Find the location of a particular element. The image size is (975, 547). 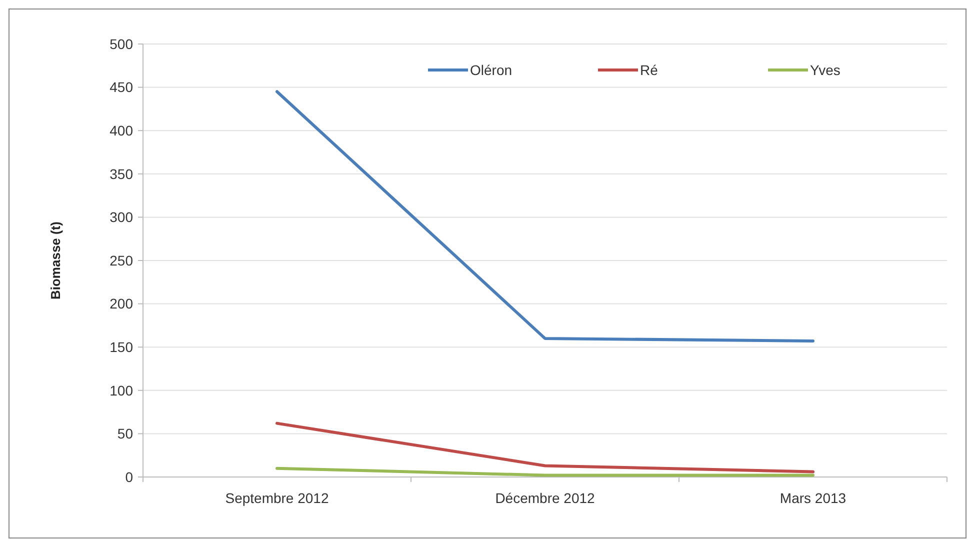

y-tick-label: 0 is located at coordinates (129, 476).